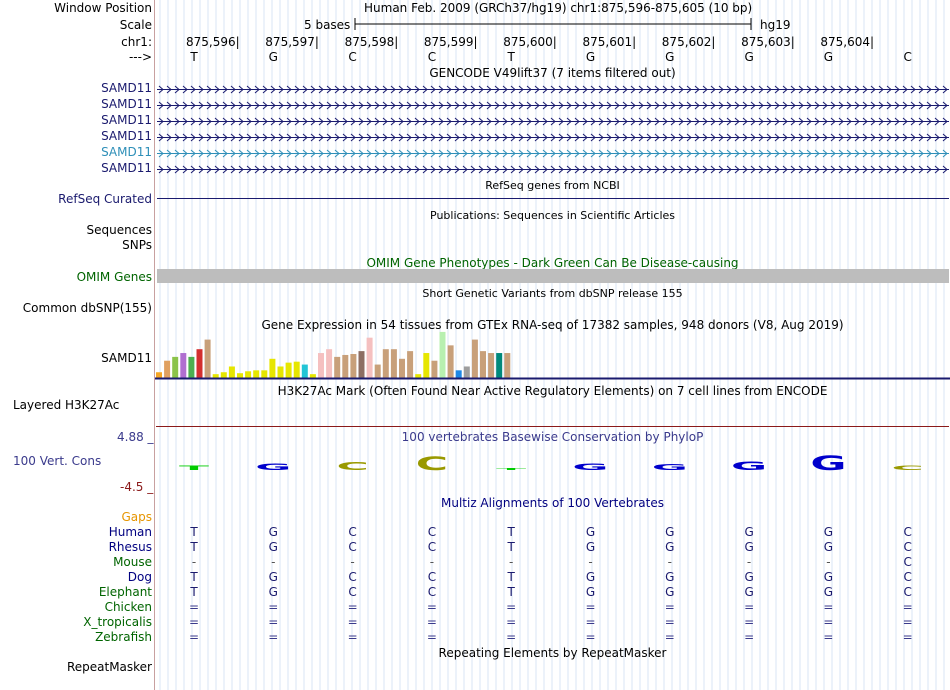 The height and width of the screenshot is (690, 950). I want to click on species-label: Chicken, so click(128, 607).